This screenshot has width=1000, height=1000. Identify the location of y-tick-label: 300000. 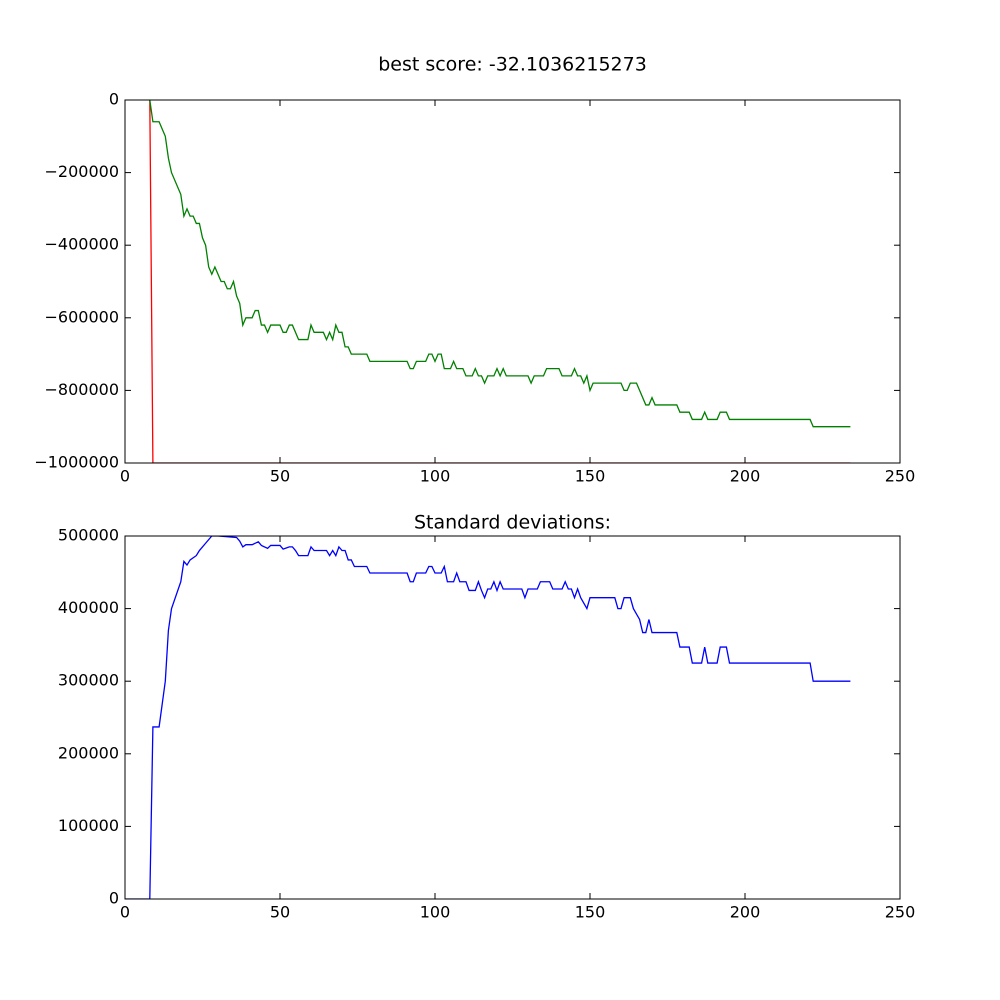
(88, 680).